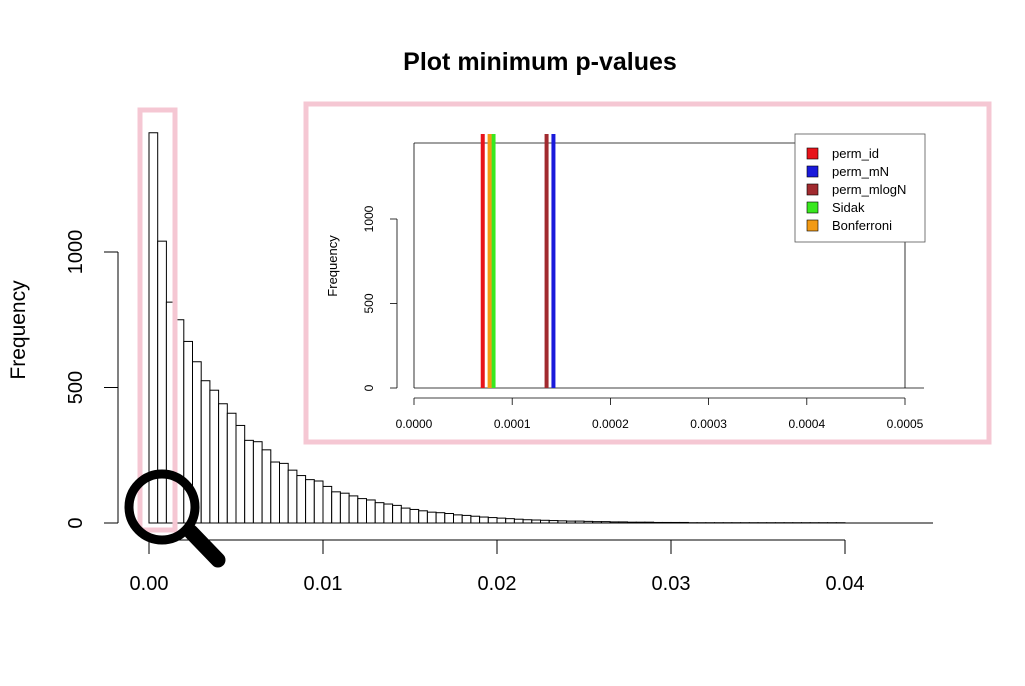 The width and height of the screenshot is (1025, 686). I want to click on x-tick-label: 0.03, so click(671, 584).